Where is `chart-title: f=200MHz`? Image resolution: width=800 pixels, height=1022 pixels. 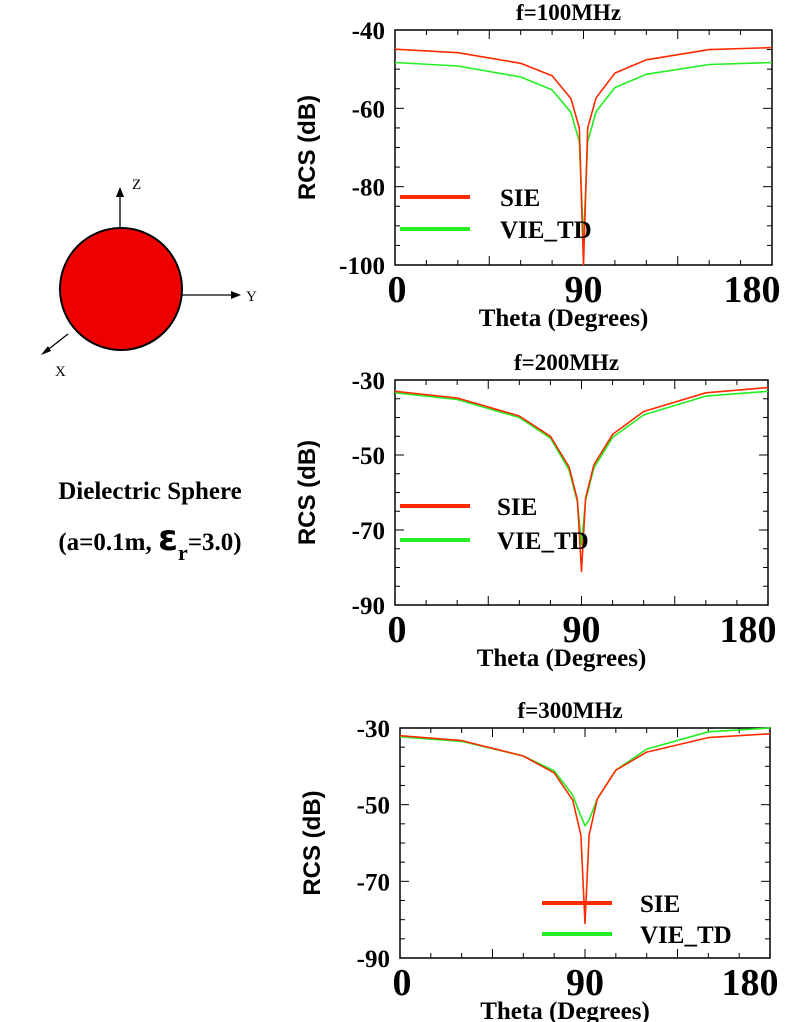 chart-title: f=200MHz is located at coordinates (566, 362).